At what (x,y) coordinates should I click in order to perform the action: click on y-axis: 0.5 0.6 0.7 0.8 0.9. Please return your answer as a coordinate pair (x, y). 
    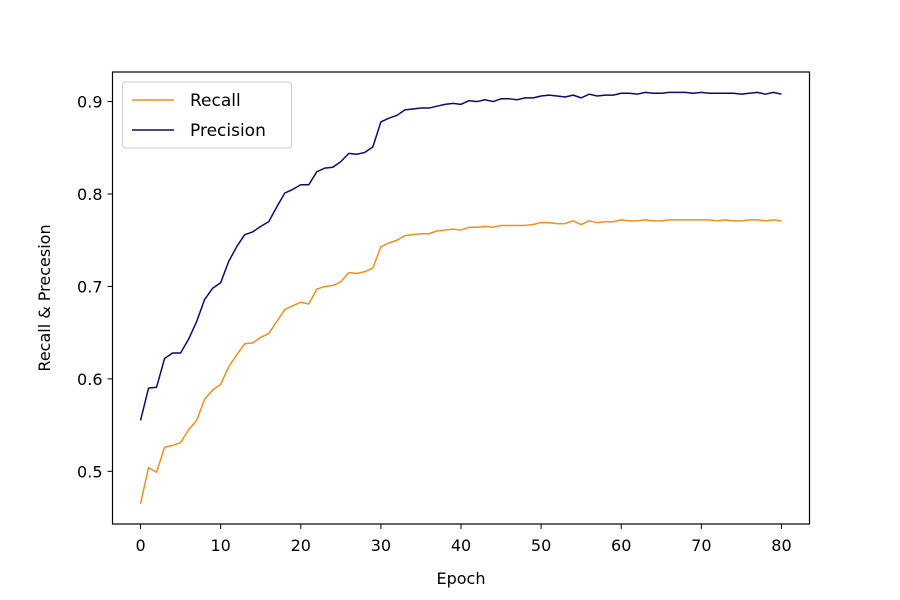
    Looking at the image, I should click on (95, 287).